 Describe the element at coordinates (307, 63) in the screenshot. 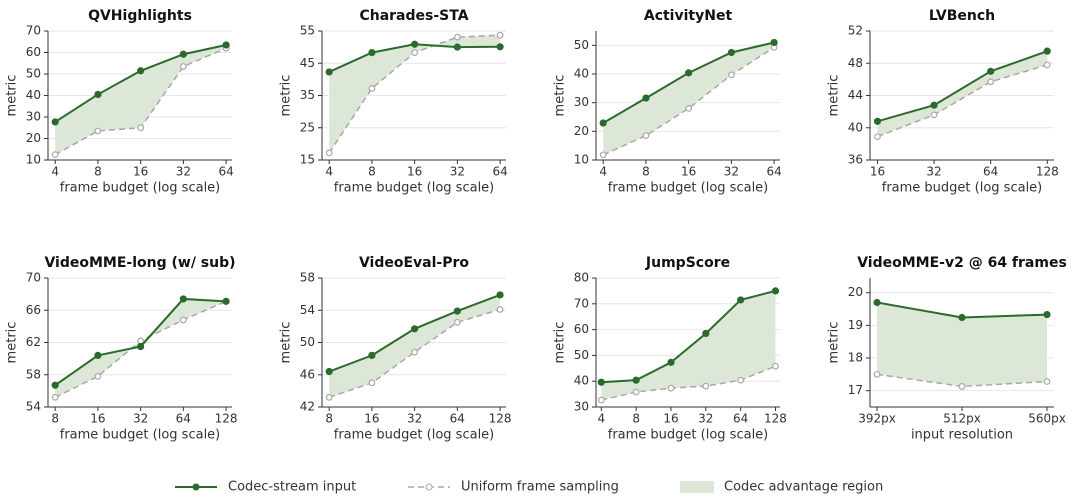

I see `y-tick-label: 45` at that location.